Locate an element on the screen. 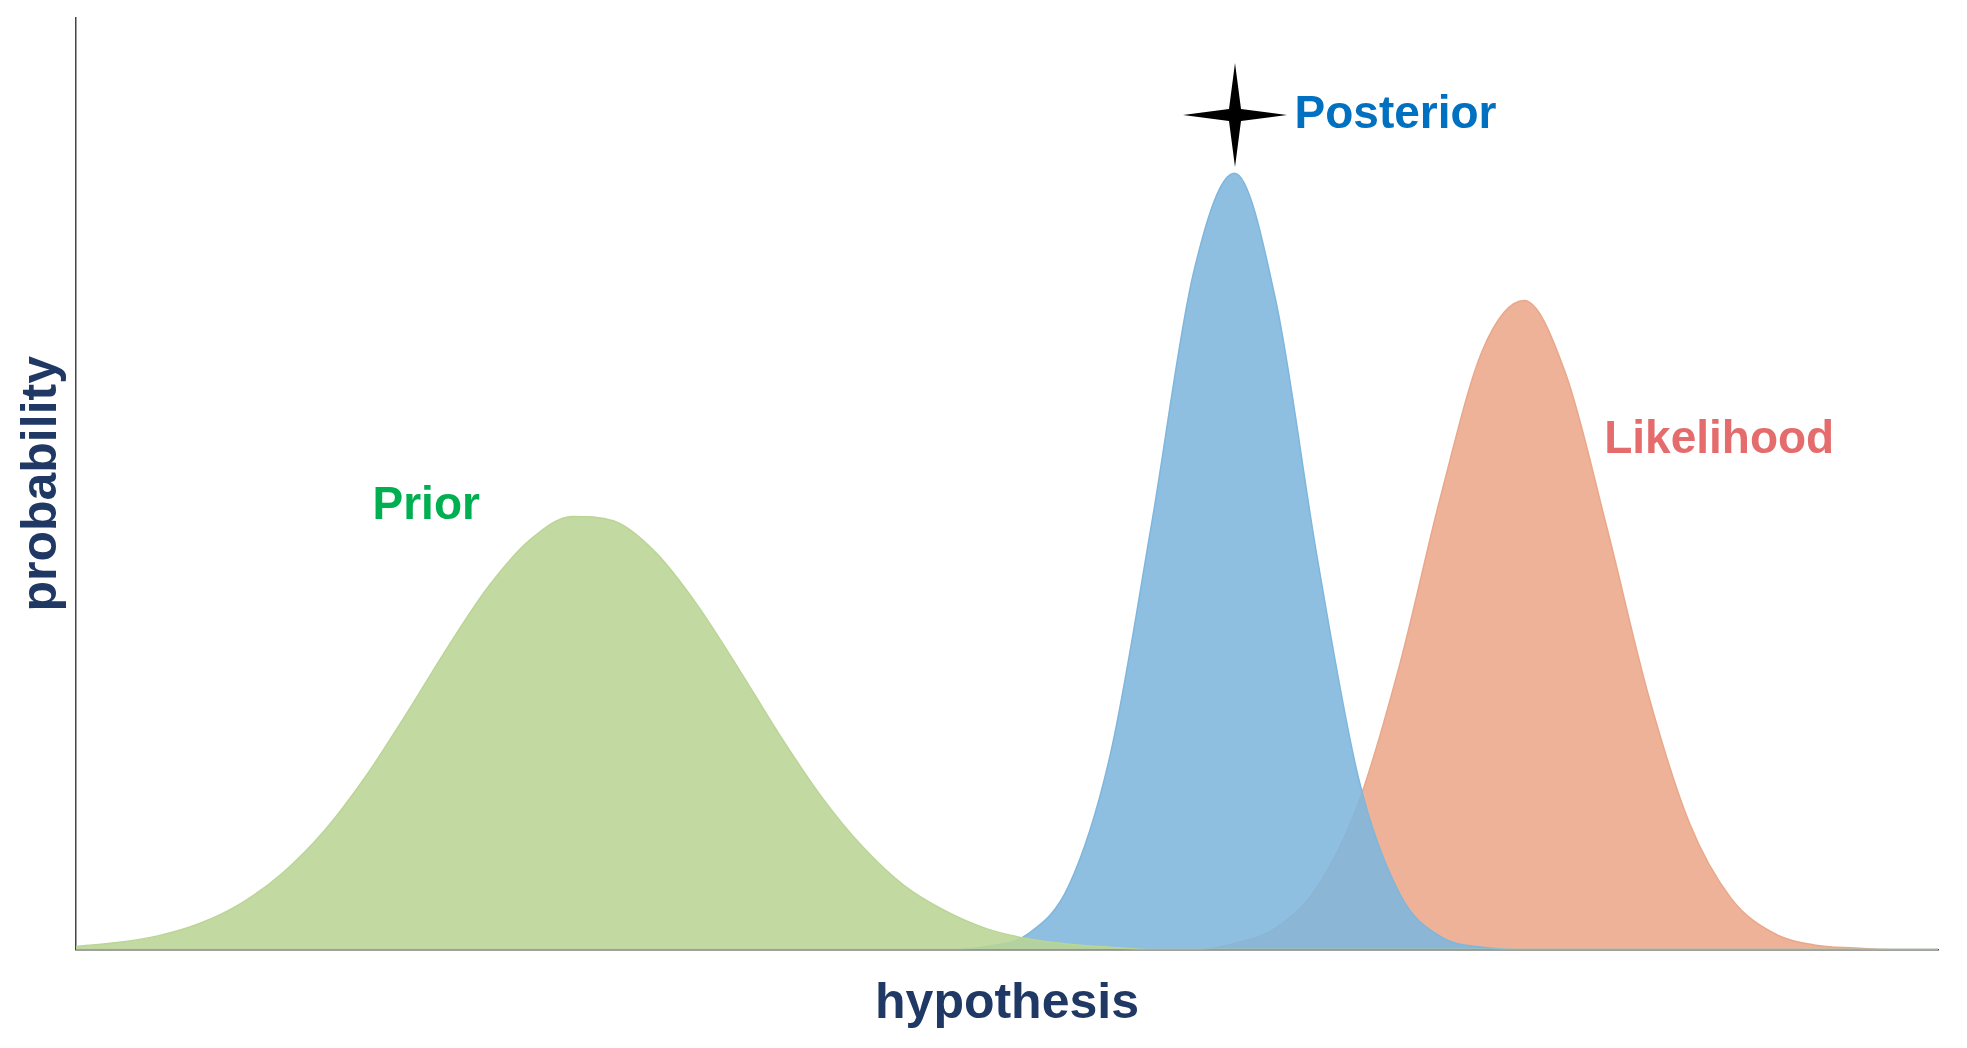 The width and height of the screenshot is (1967, 1048). y-axis-title: probability is located at coordinates (38, 483).